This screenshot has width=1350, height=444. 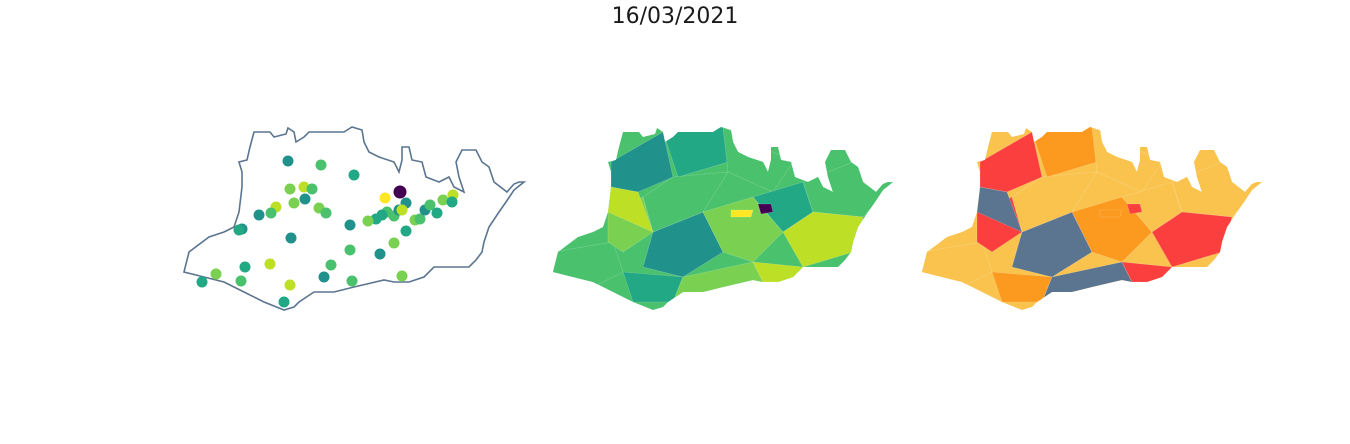 I want to click on choropleth-viridis-regions, so click(x=723, y=218).